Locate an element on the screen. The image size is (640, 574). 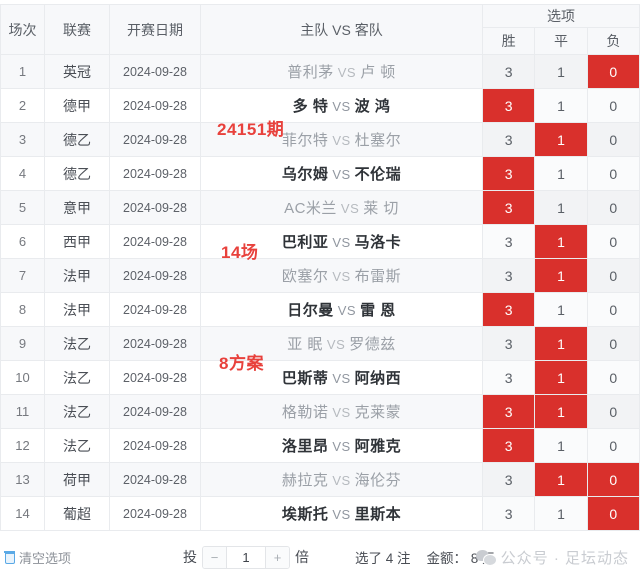
cell-match-no: 4 is located at coordinates (22, 173).